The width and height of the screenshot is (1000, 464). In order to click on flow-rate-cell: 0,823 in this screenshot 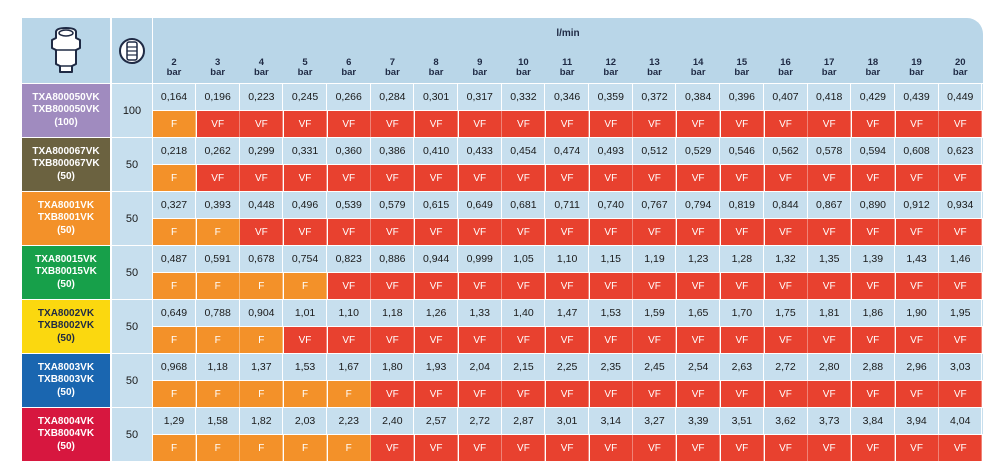, I will do `click(349, 259)`.